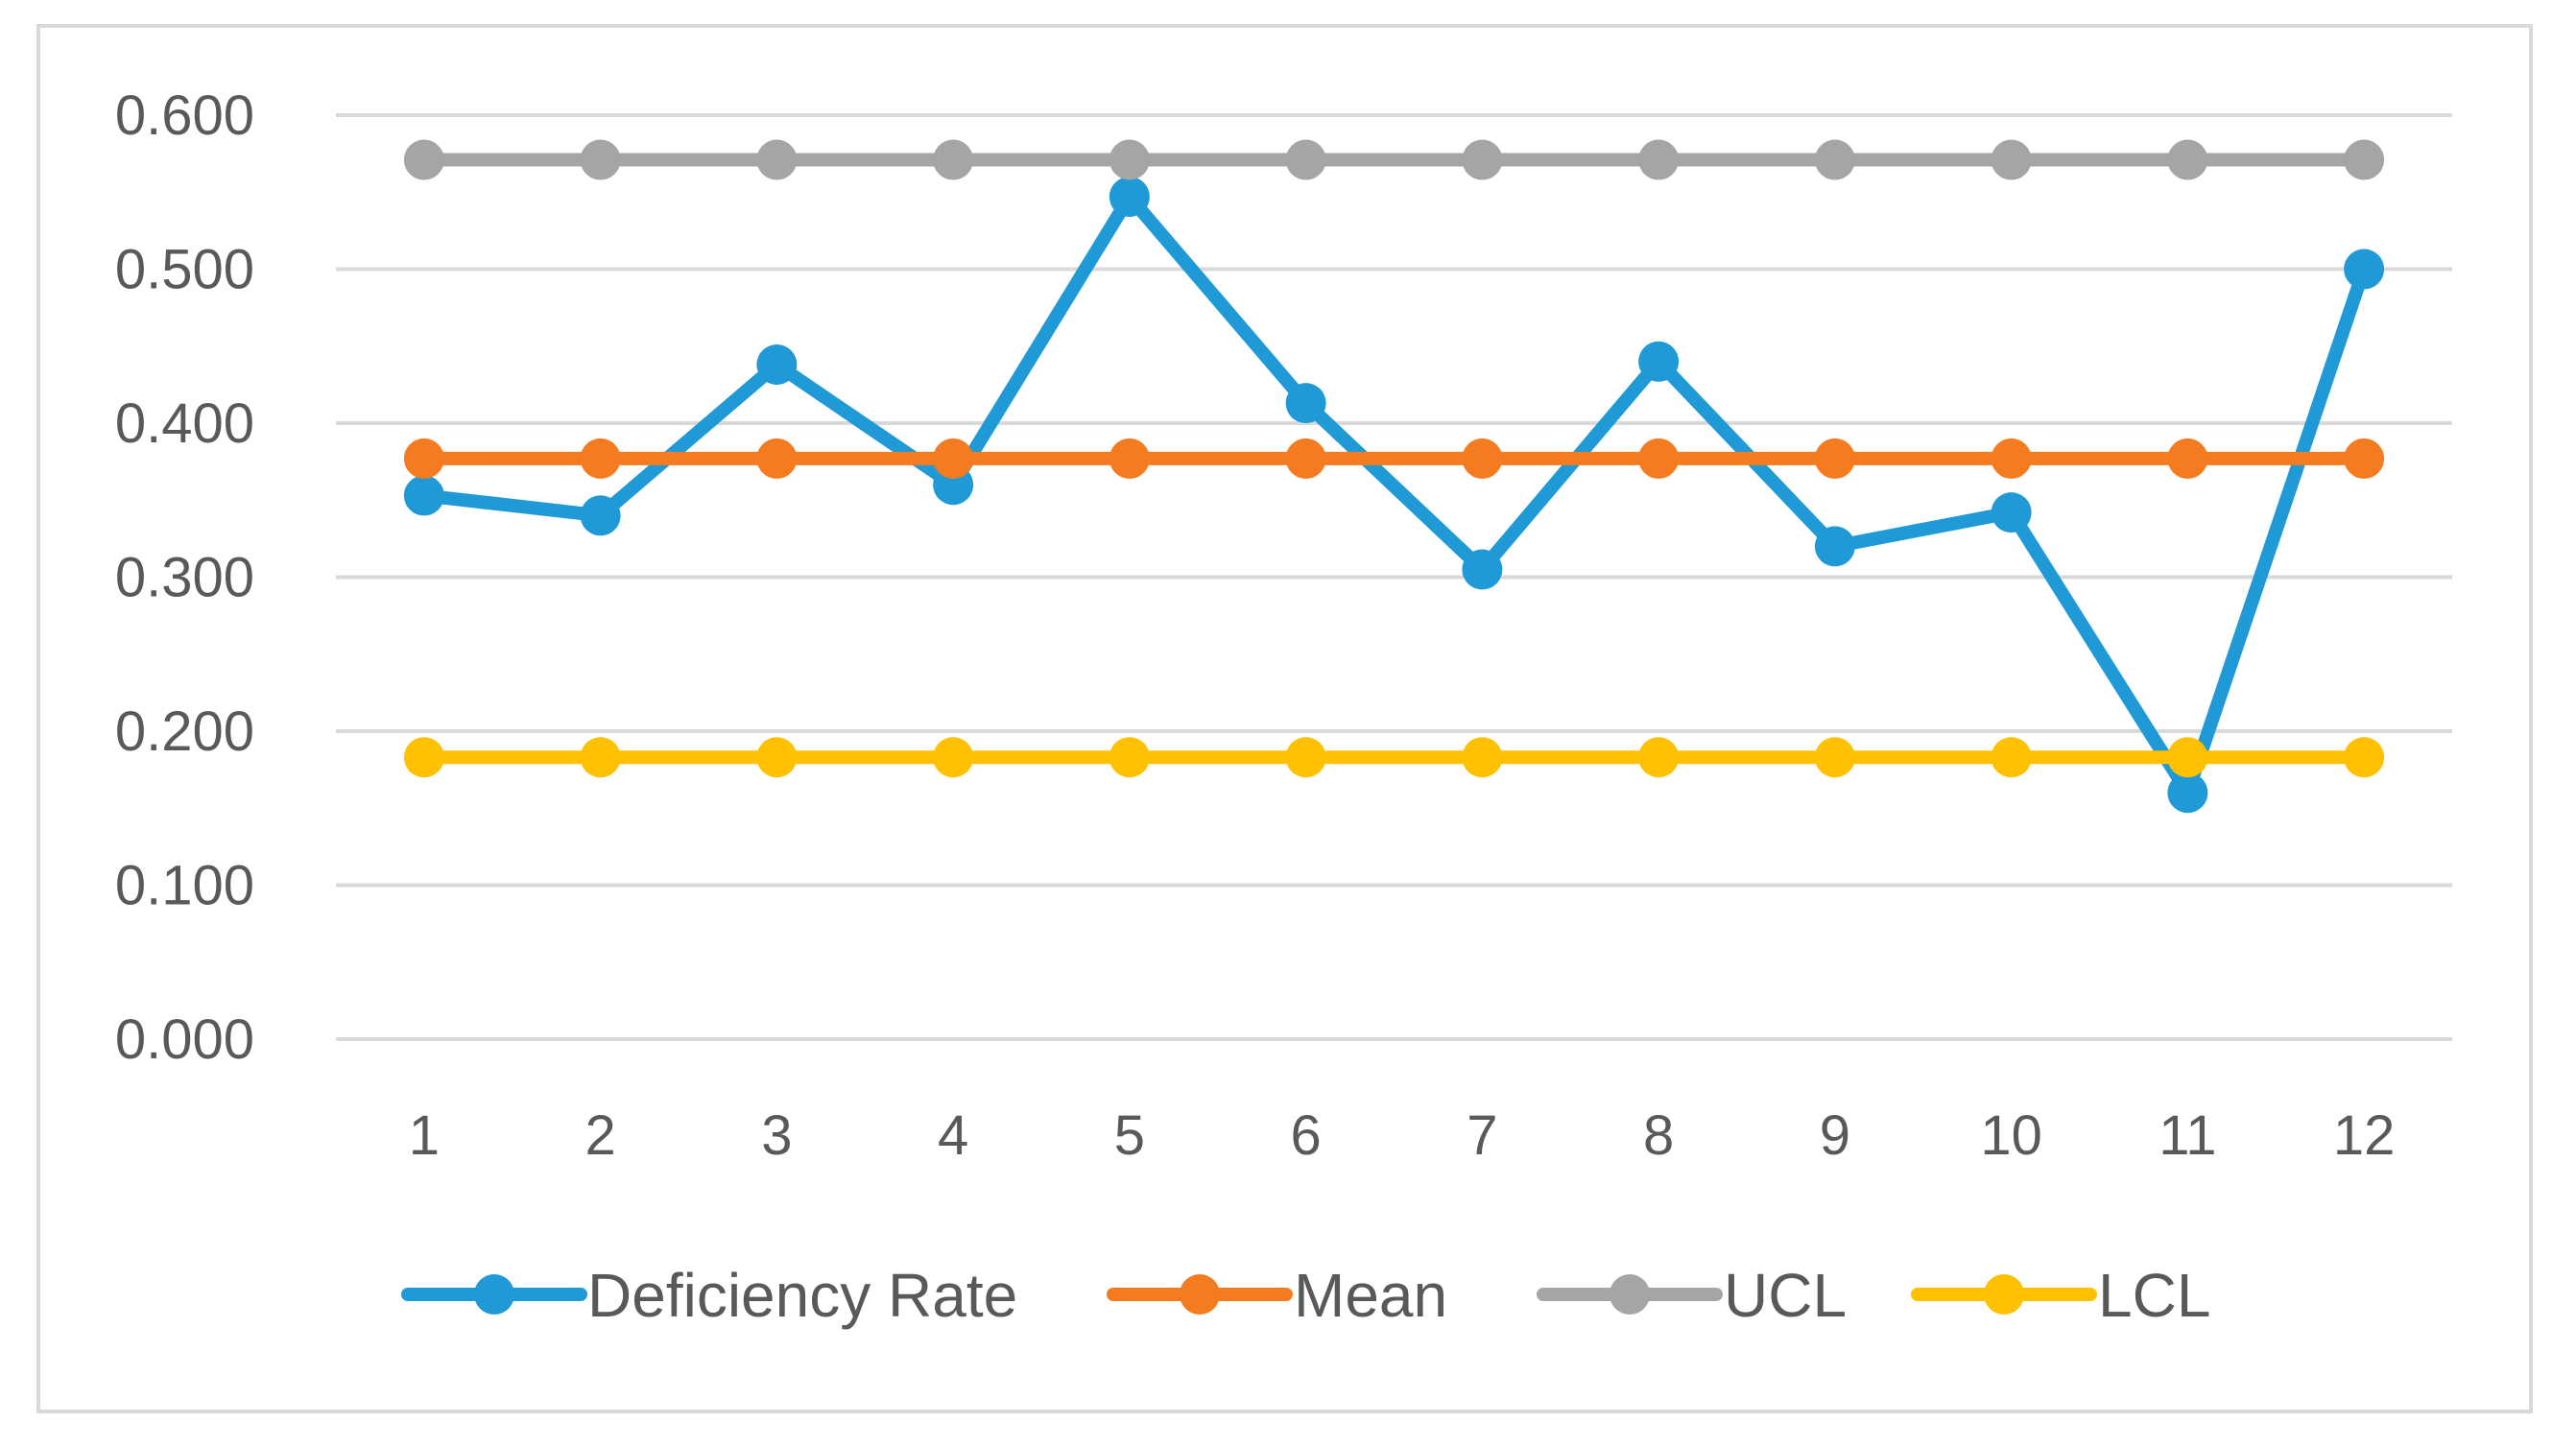 The width and height of the screenshot is (2576, 1446). Describe the element at coordinates (2187, 1136) in the screenshot. I see `x-tick-label: 11` at that location.